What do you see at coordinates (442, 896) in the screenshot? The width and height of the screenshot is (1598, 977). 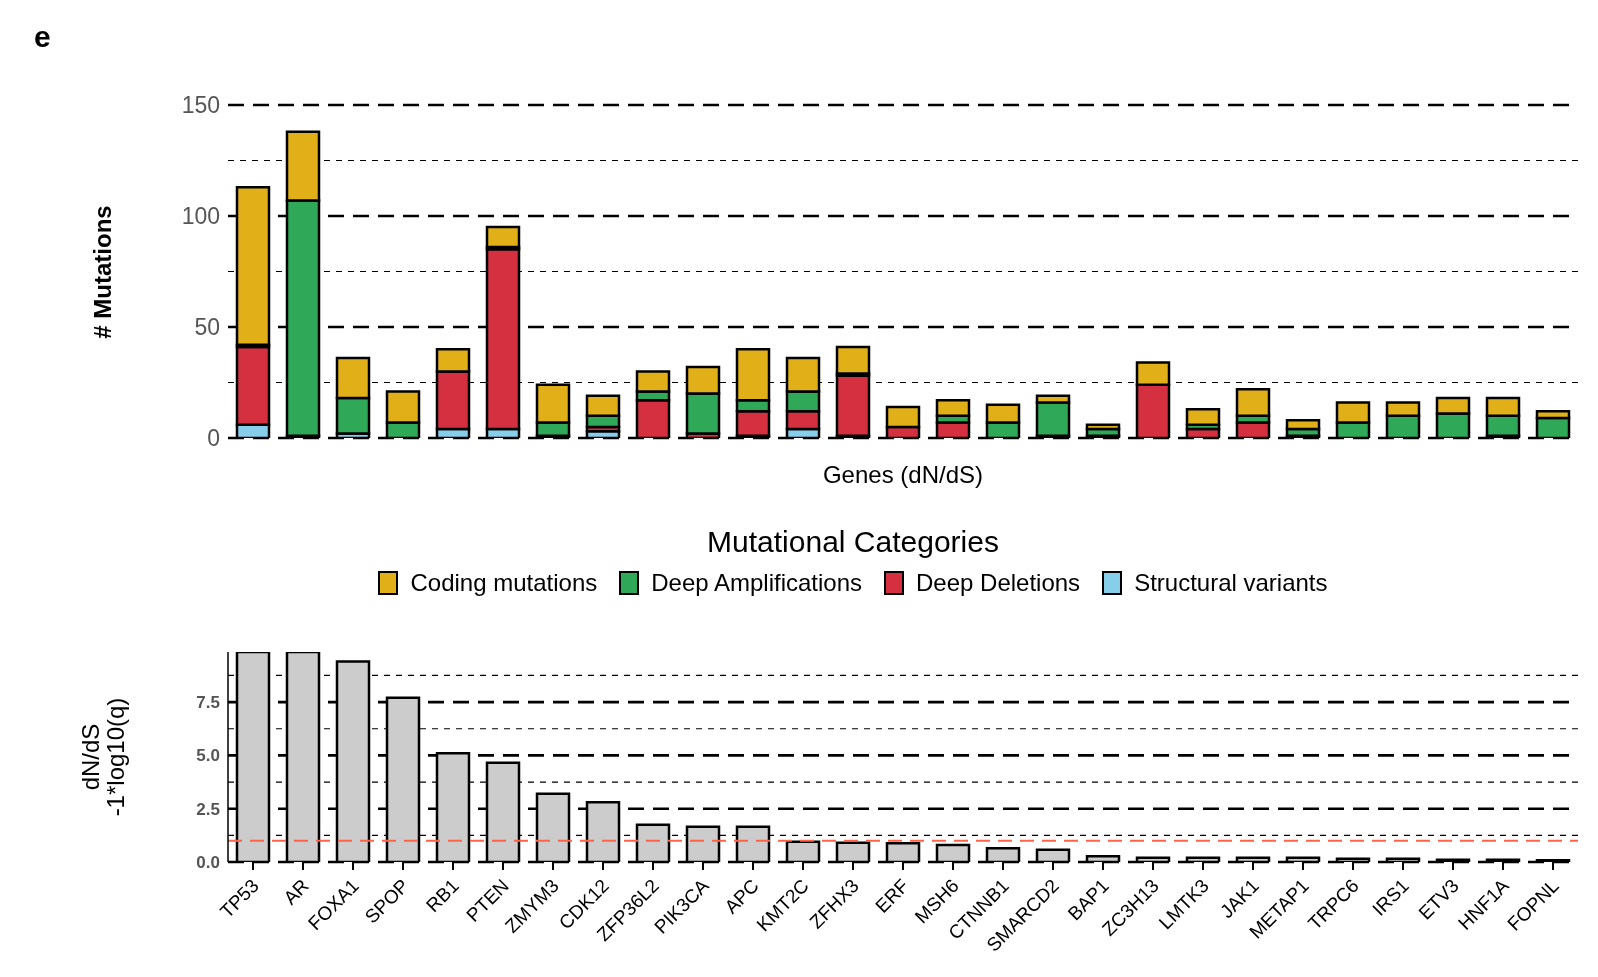 I see `x-tick-label: RB1` at bounding box center [442, 896].